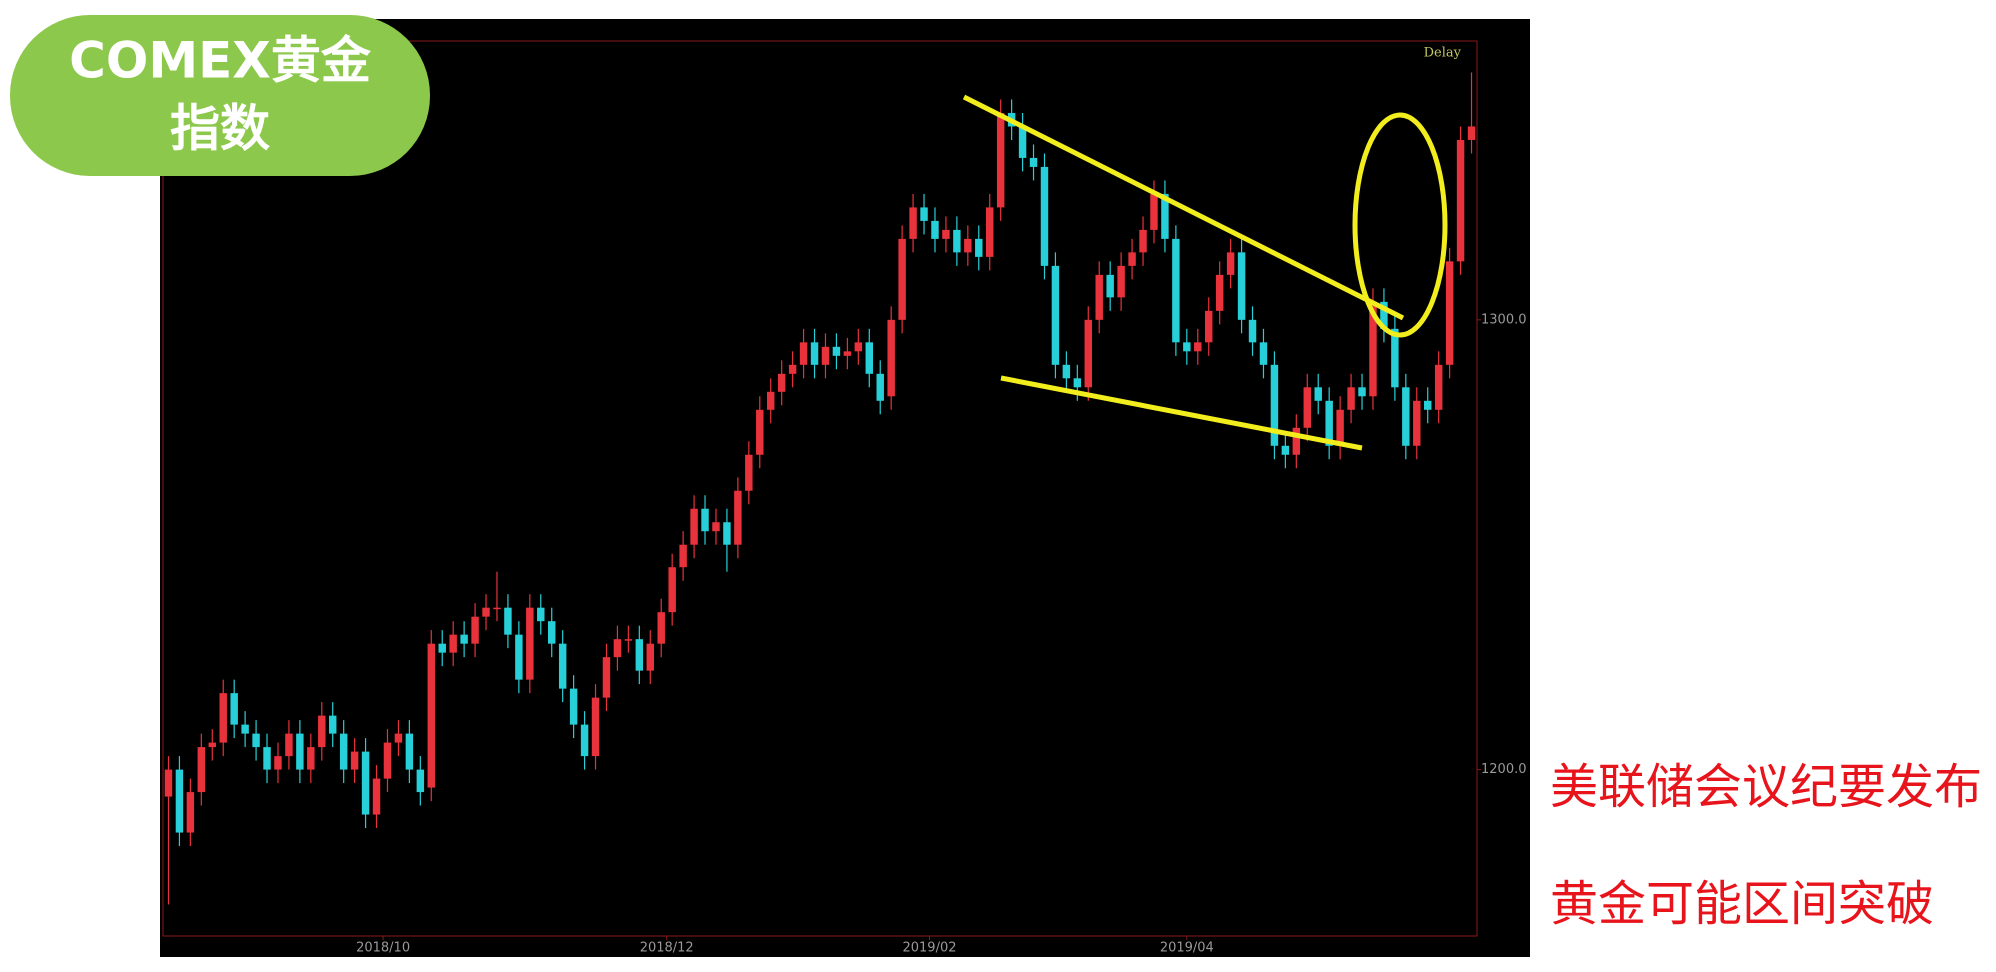  What do you see at coordinates (1504, 769) in the screenshot?
I see `y-tick-label: 1200.0` at bounding box center [1504, 769].